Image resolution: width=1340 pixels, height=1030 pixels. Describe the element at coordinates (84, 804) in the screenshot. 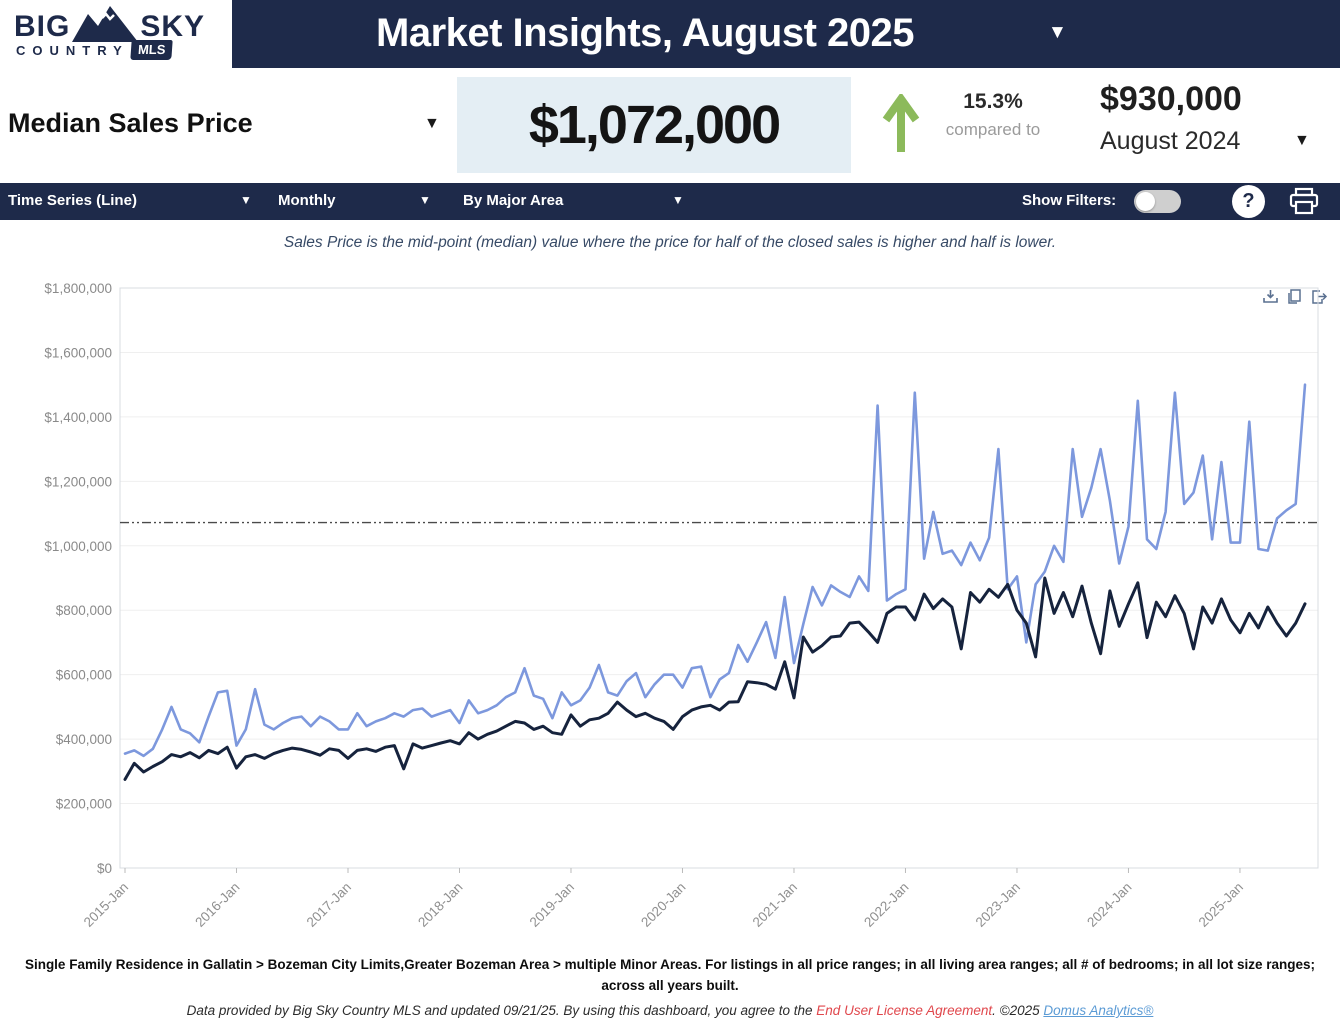

I see `y-axis-label: $200,000` at that location.